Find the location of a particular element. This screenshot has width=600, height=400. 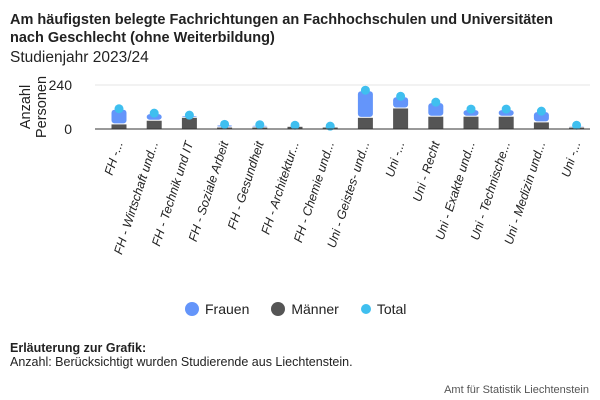

legend-label: Männer is located at coordinates (315, 309).